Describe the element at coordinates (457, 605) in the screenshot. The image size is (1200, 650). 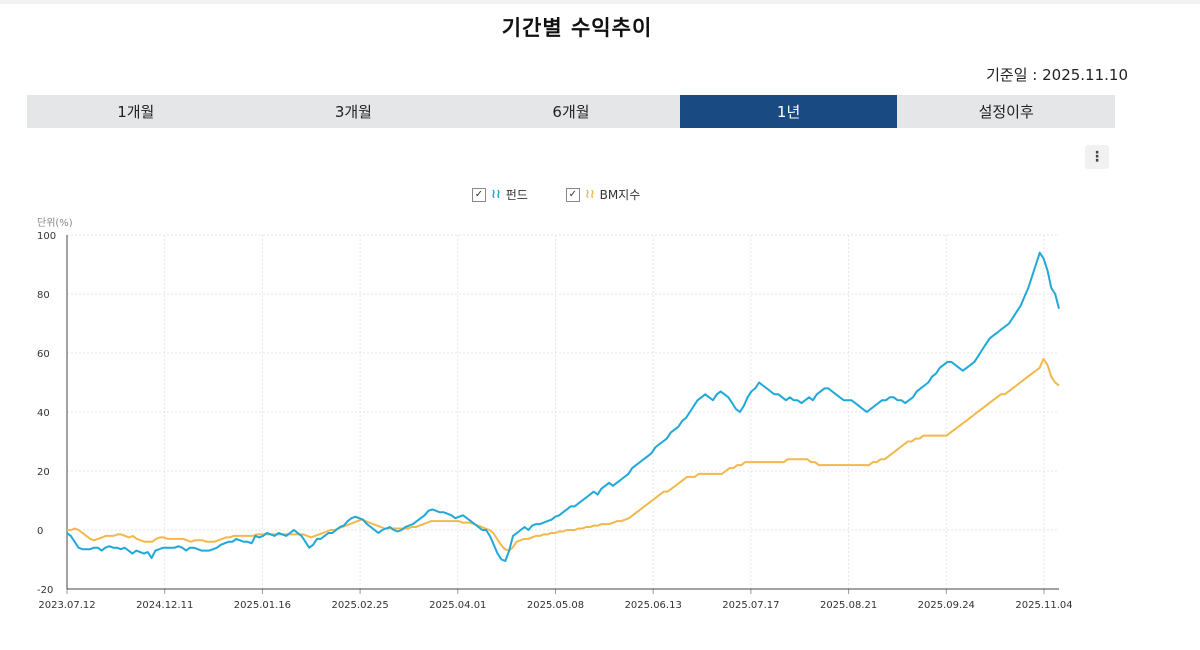
I see `x-tick-label: 2025.04.01` at that location.